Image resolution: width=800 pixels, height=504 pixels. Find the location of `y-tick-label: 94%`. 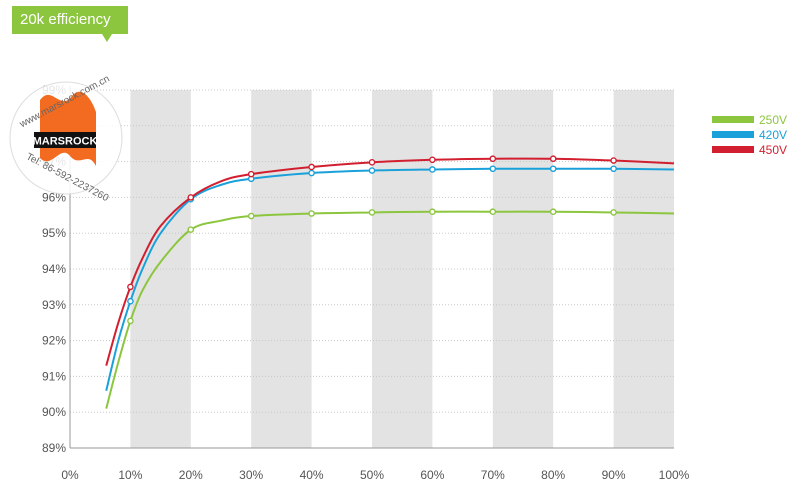

y-tick-label: 94% is located at coordinates (54, 269).